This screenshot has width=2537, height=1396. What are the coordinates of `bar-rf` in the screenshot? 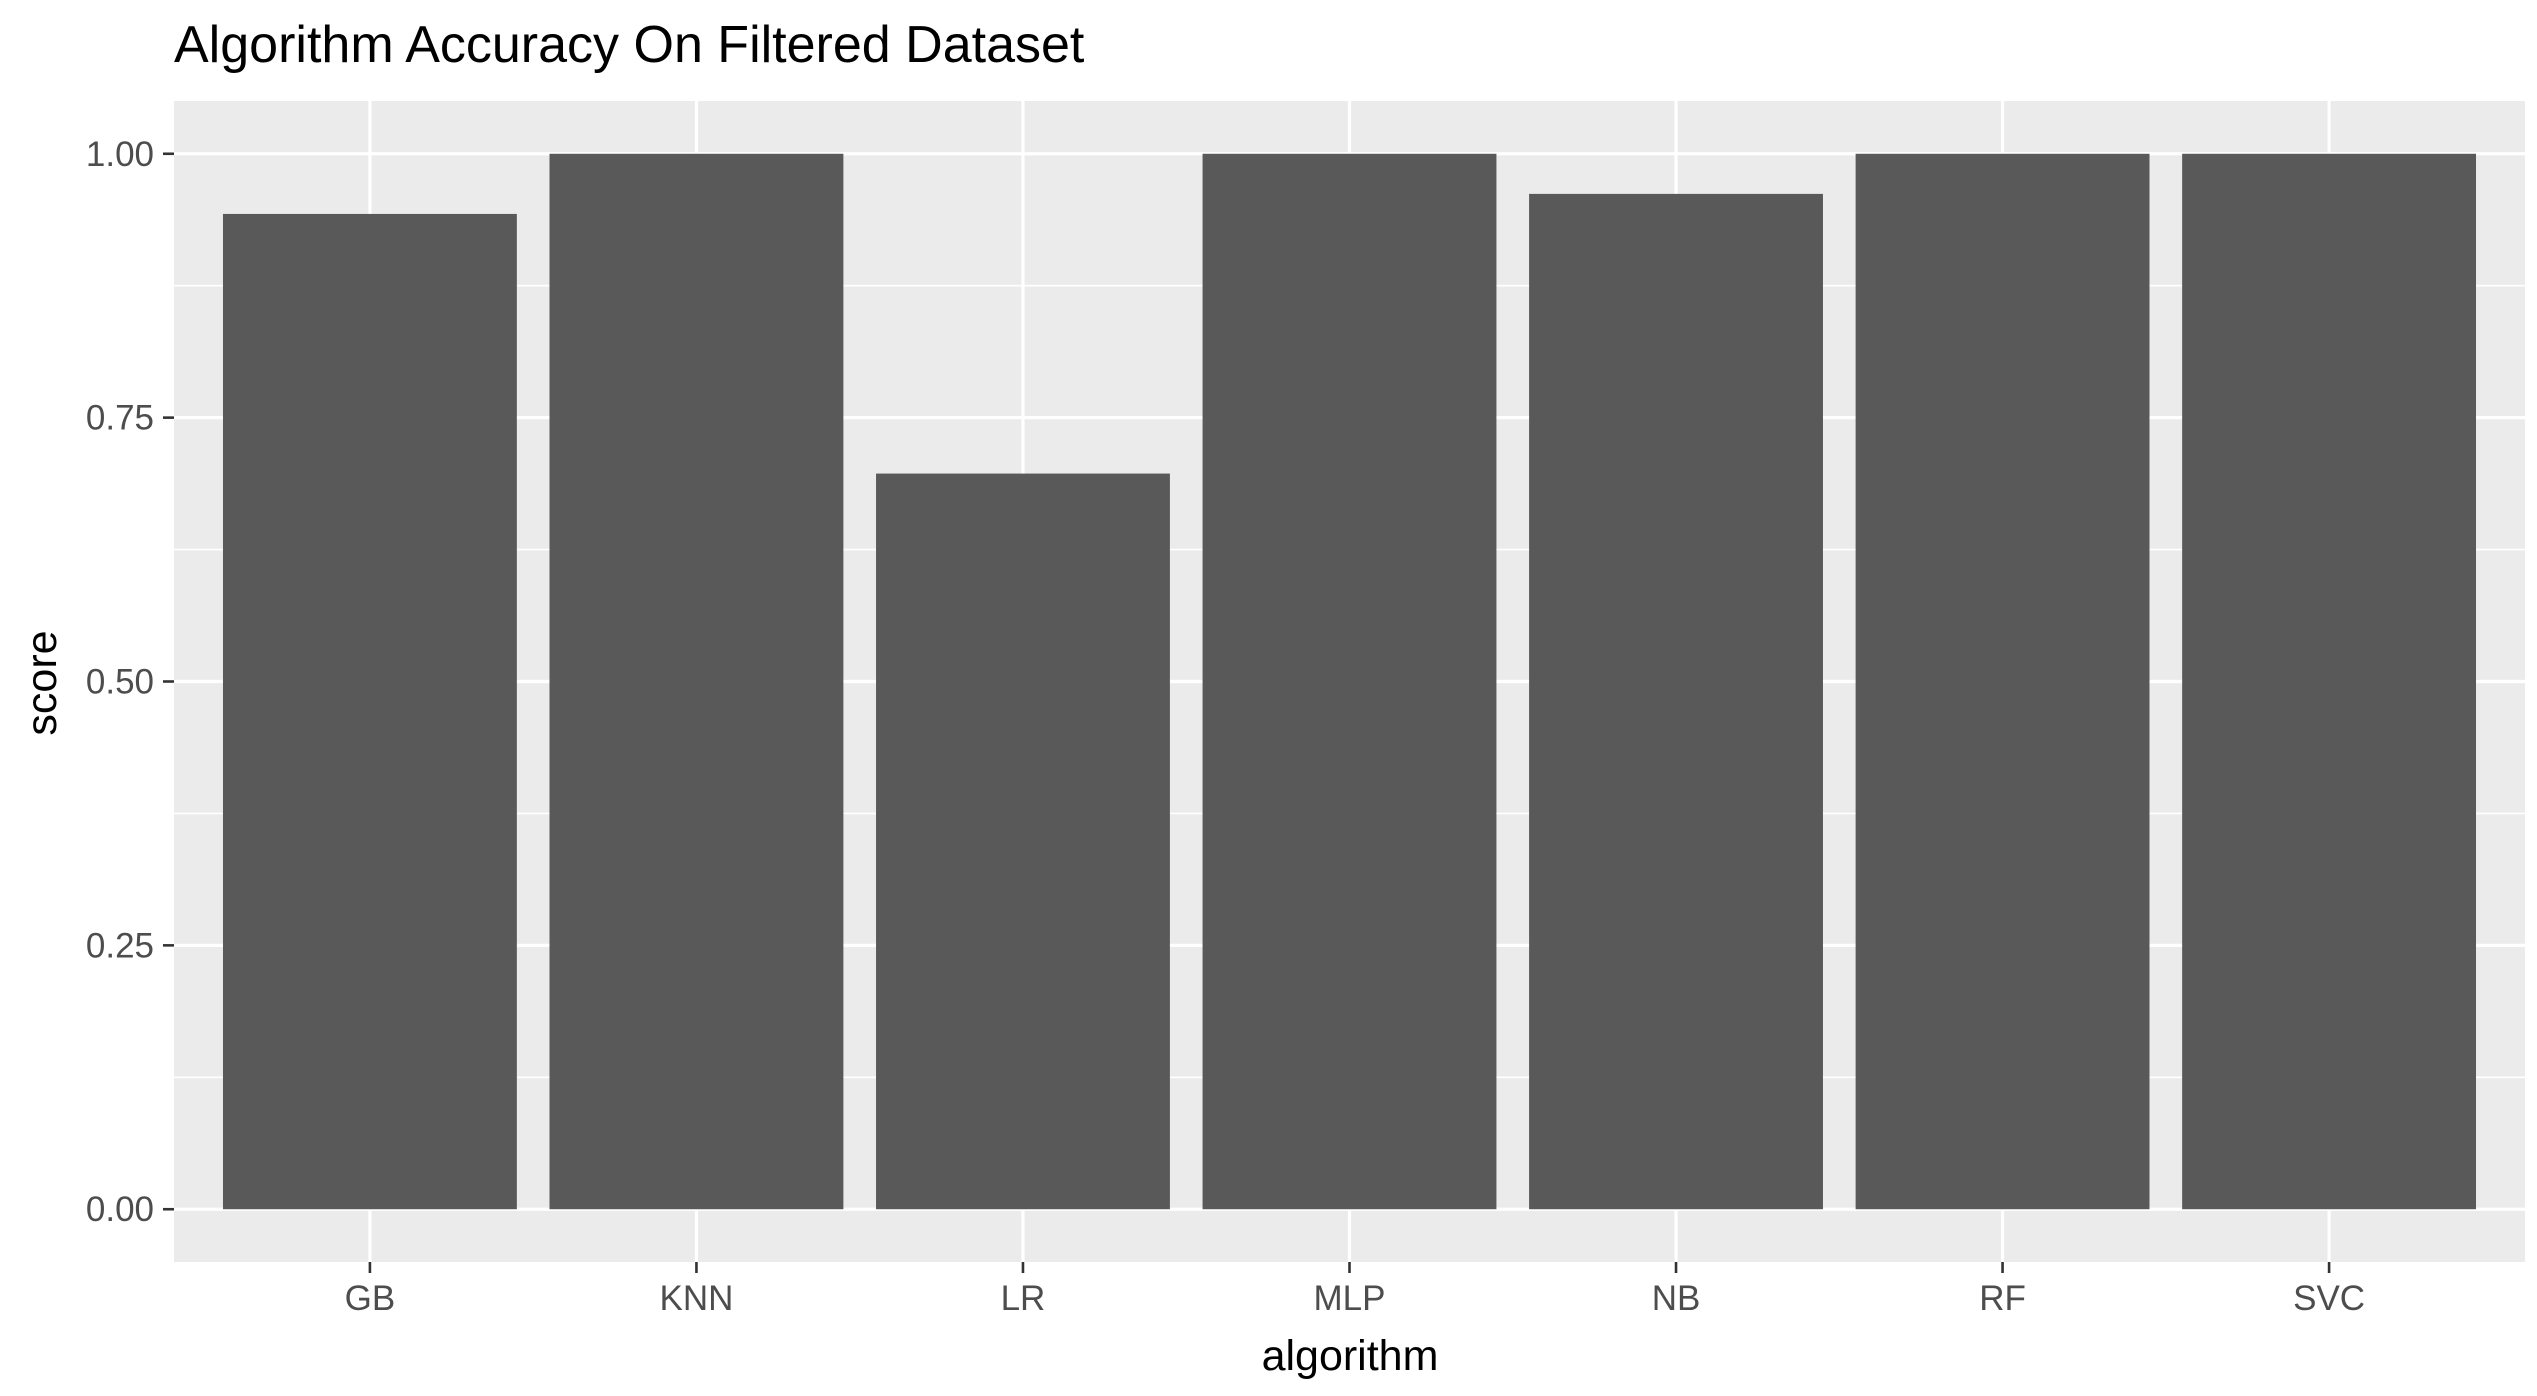 It's located at (2002, 681).